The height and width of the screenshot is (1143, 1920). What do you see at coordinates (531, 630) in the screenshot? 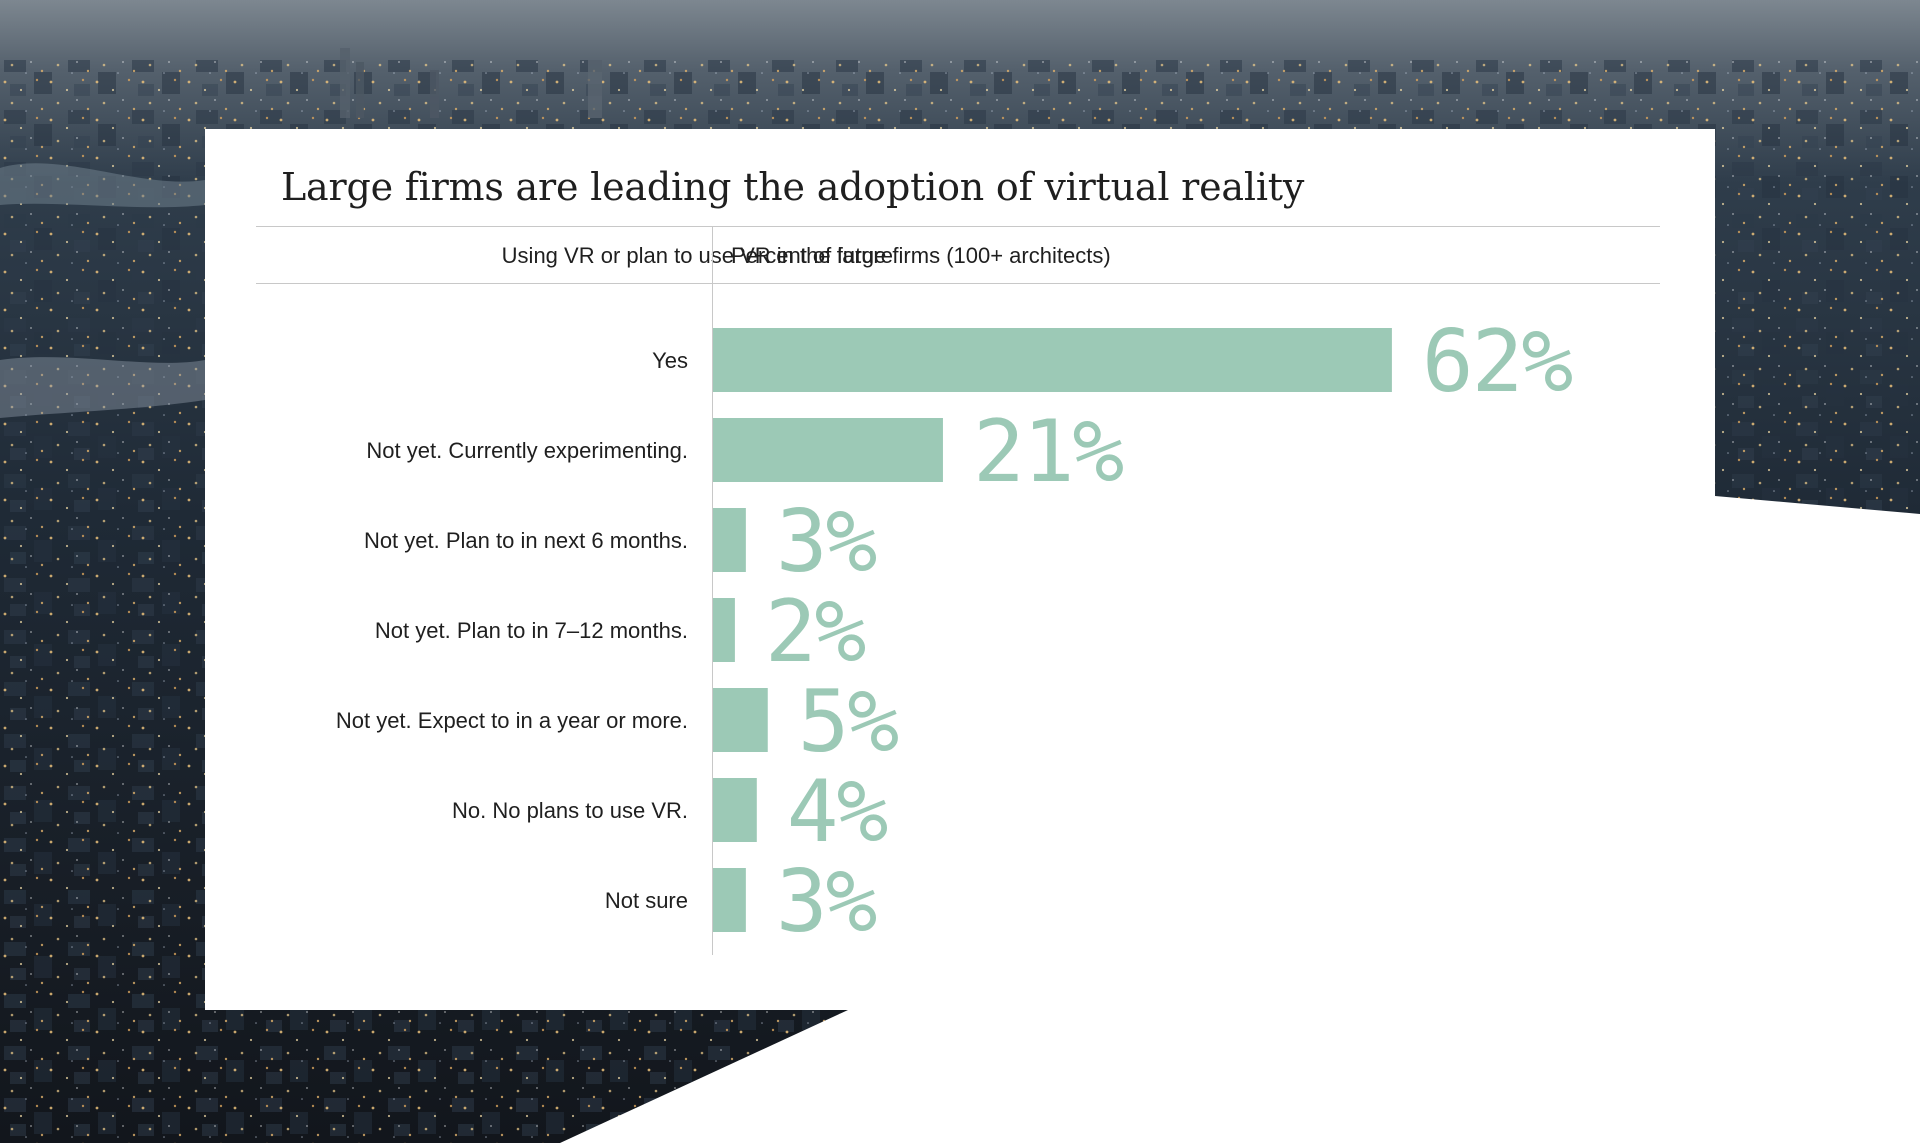
I see `category-label: Not yet. Plan to in 7–12 months.` at bounding box center [531, 630].